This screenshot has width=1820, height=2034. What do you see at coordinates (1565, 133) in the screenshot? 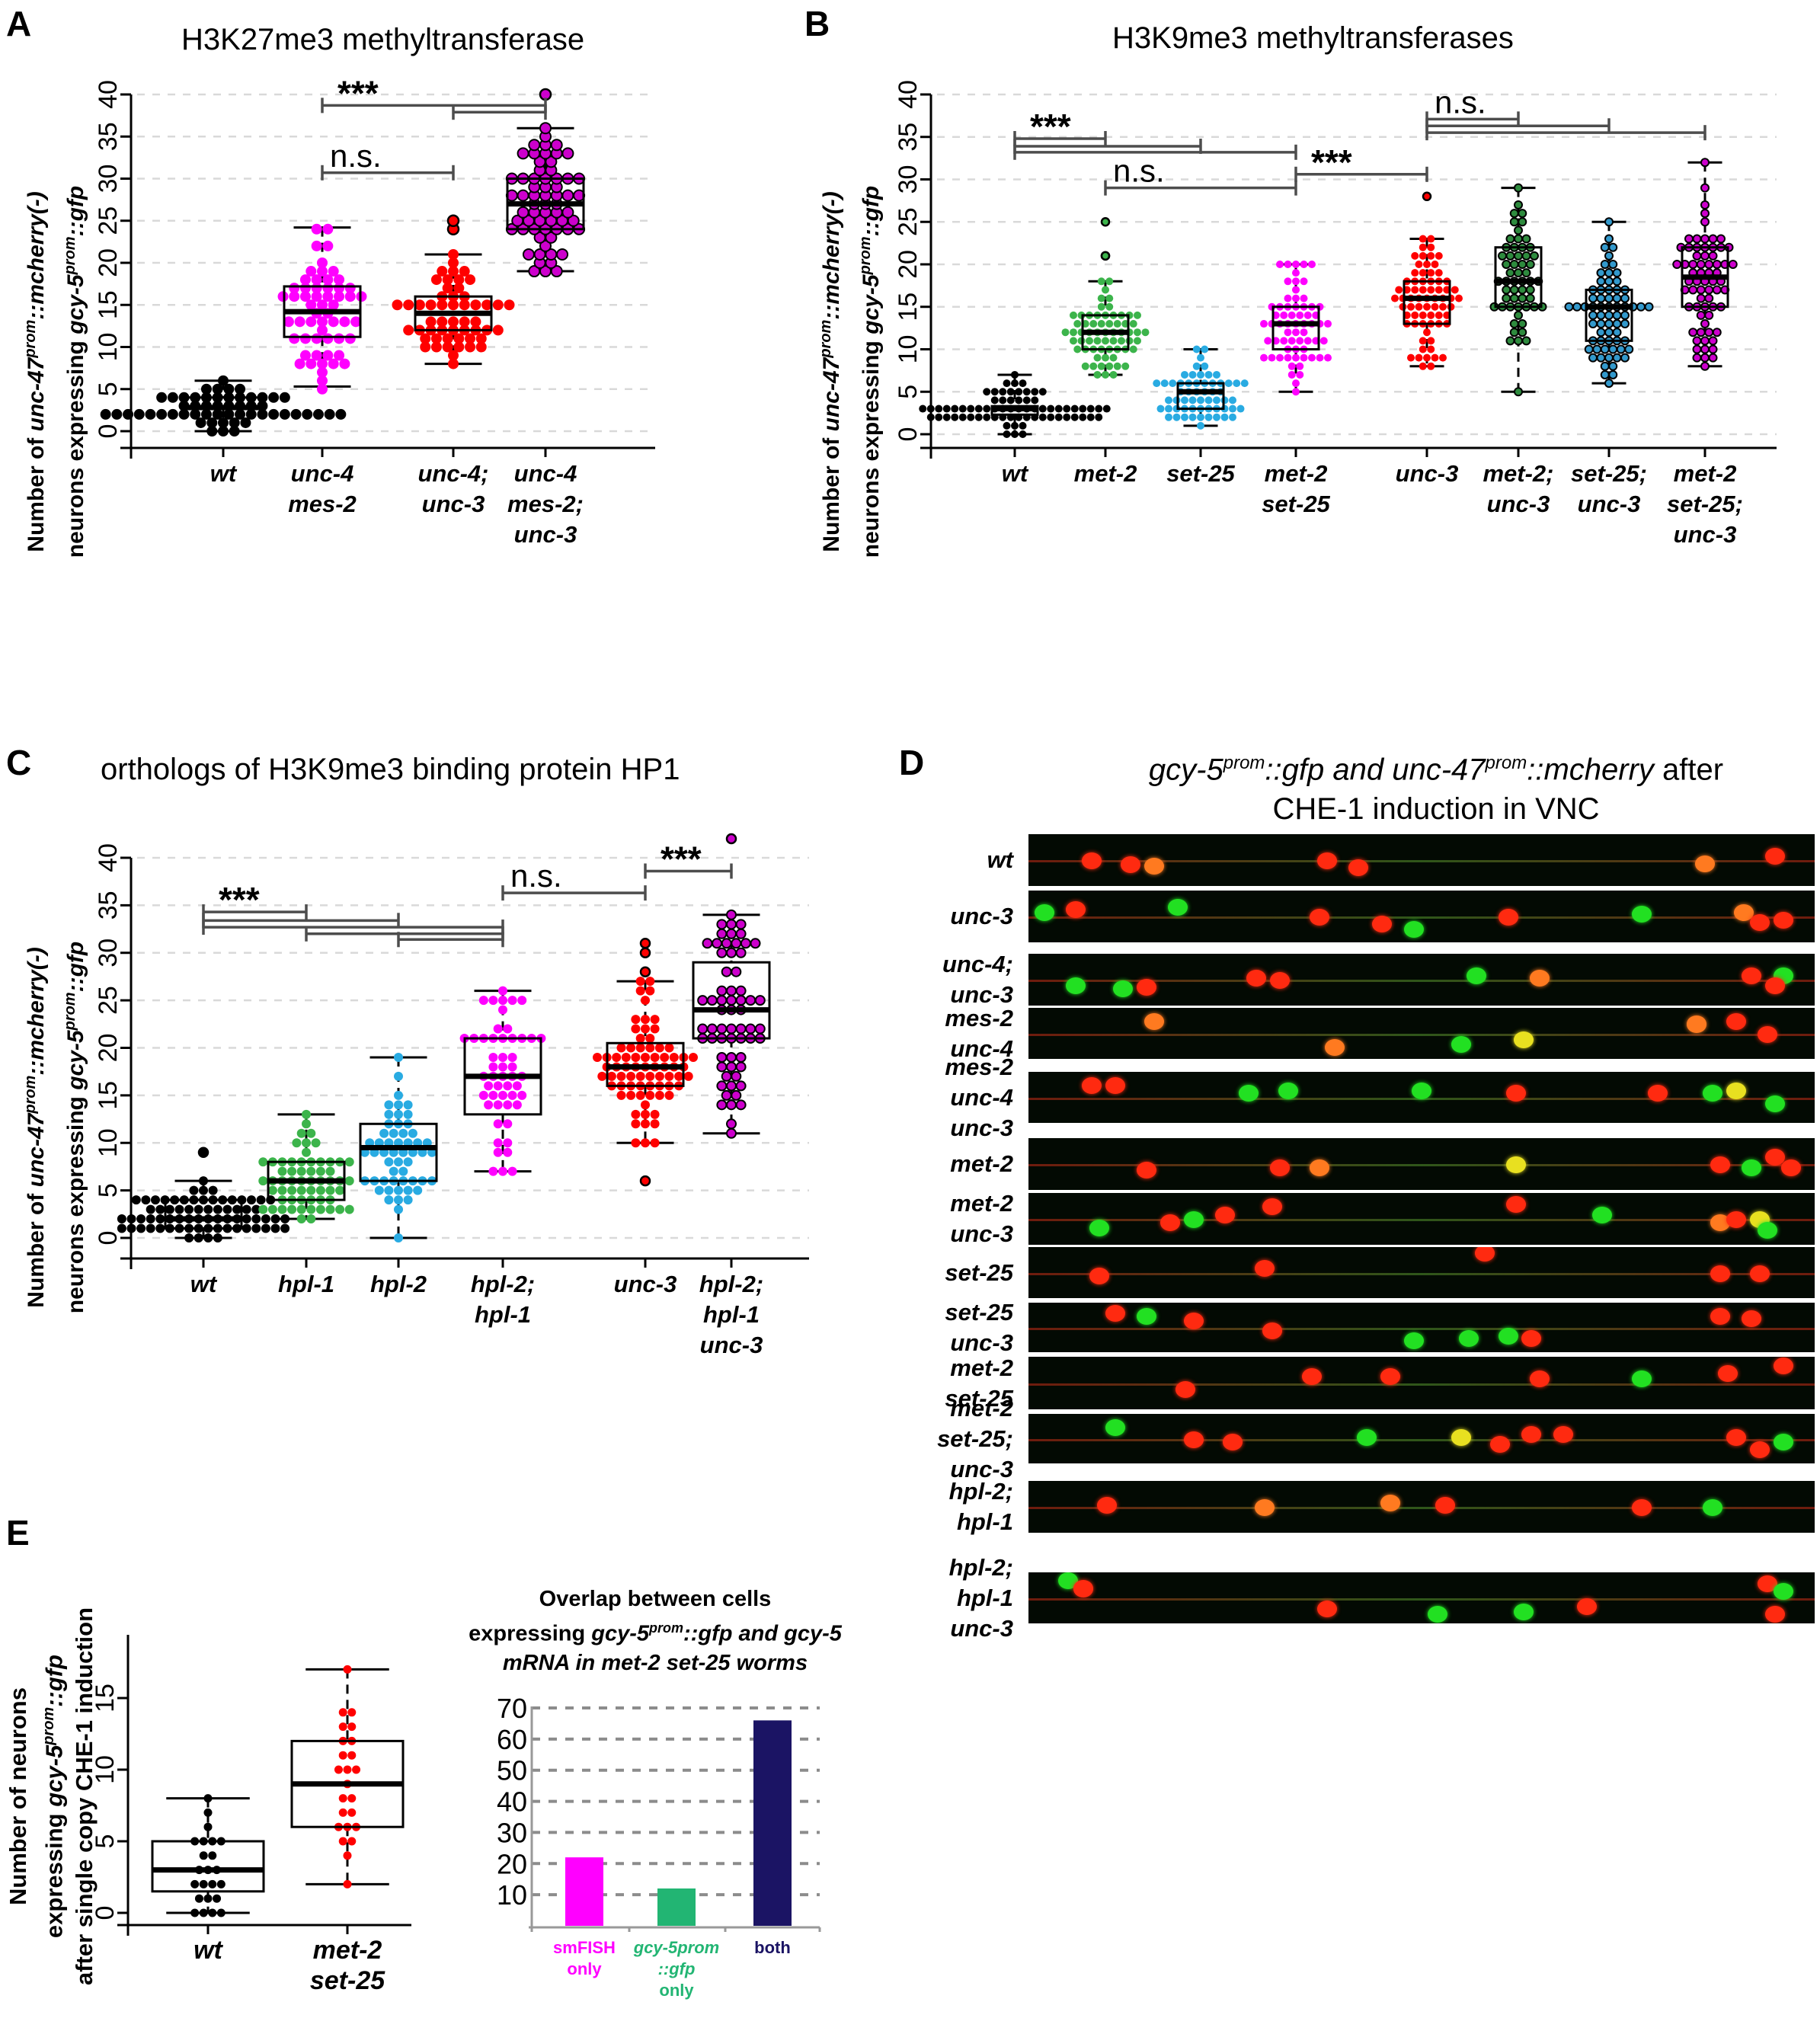
I see `significance-bracket` at bounding box center [1565, 133].